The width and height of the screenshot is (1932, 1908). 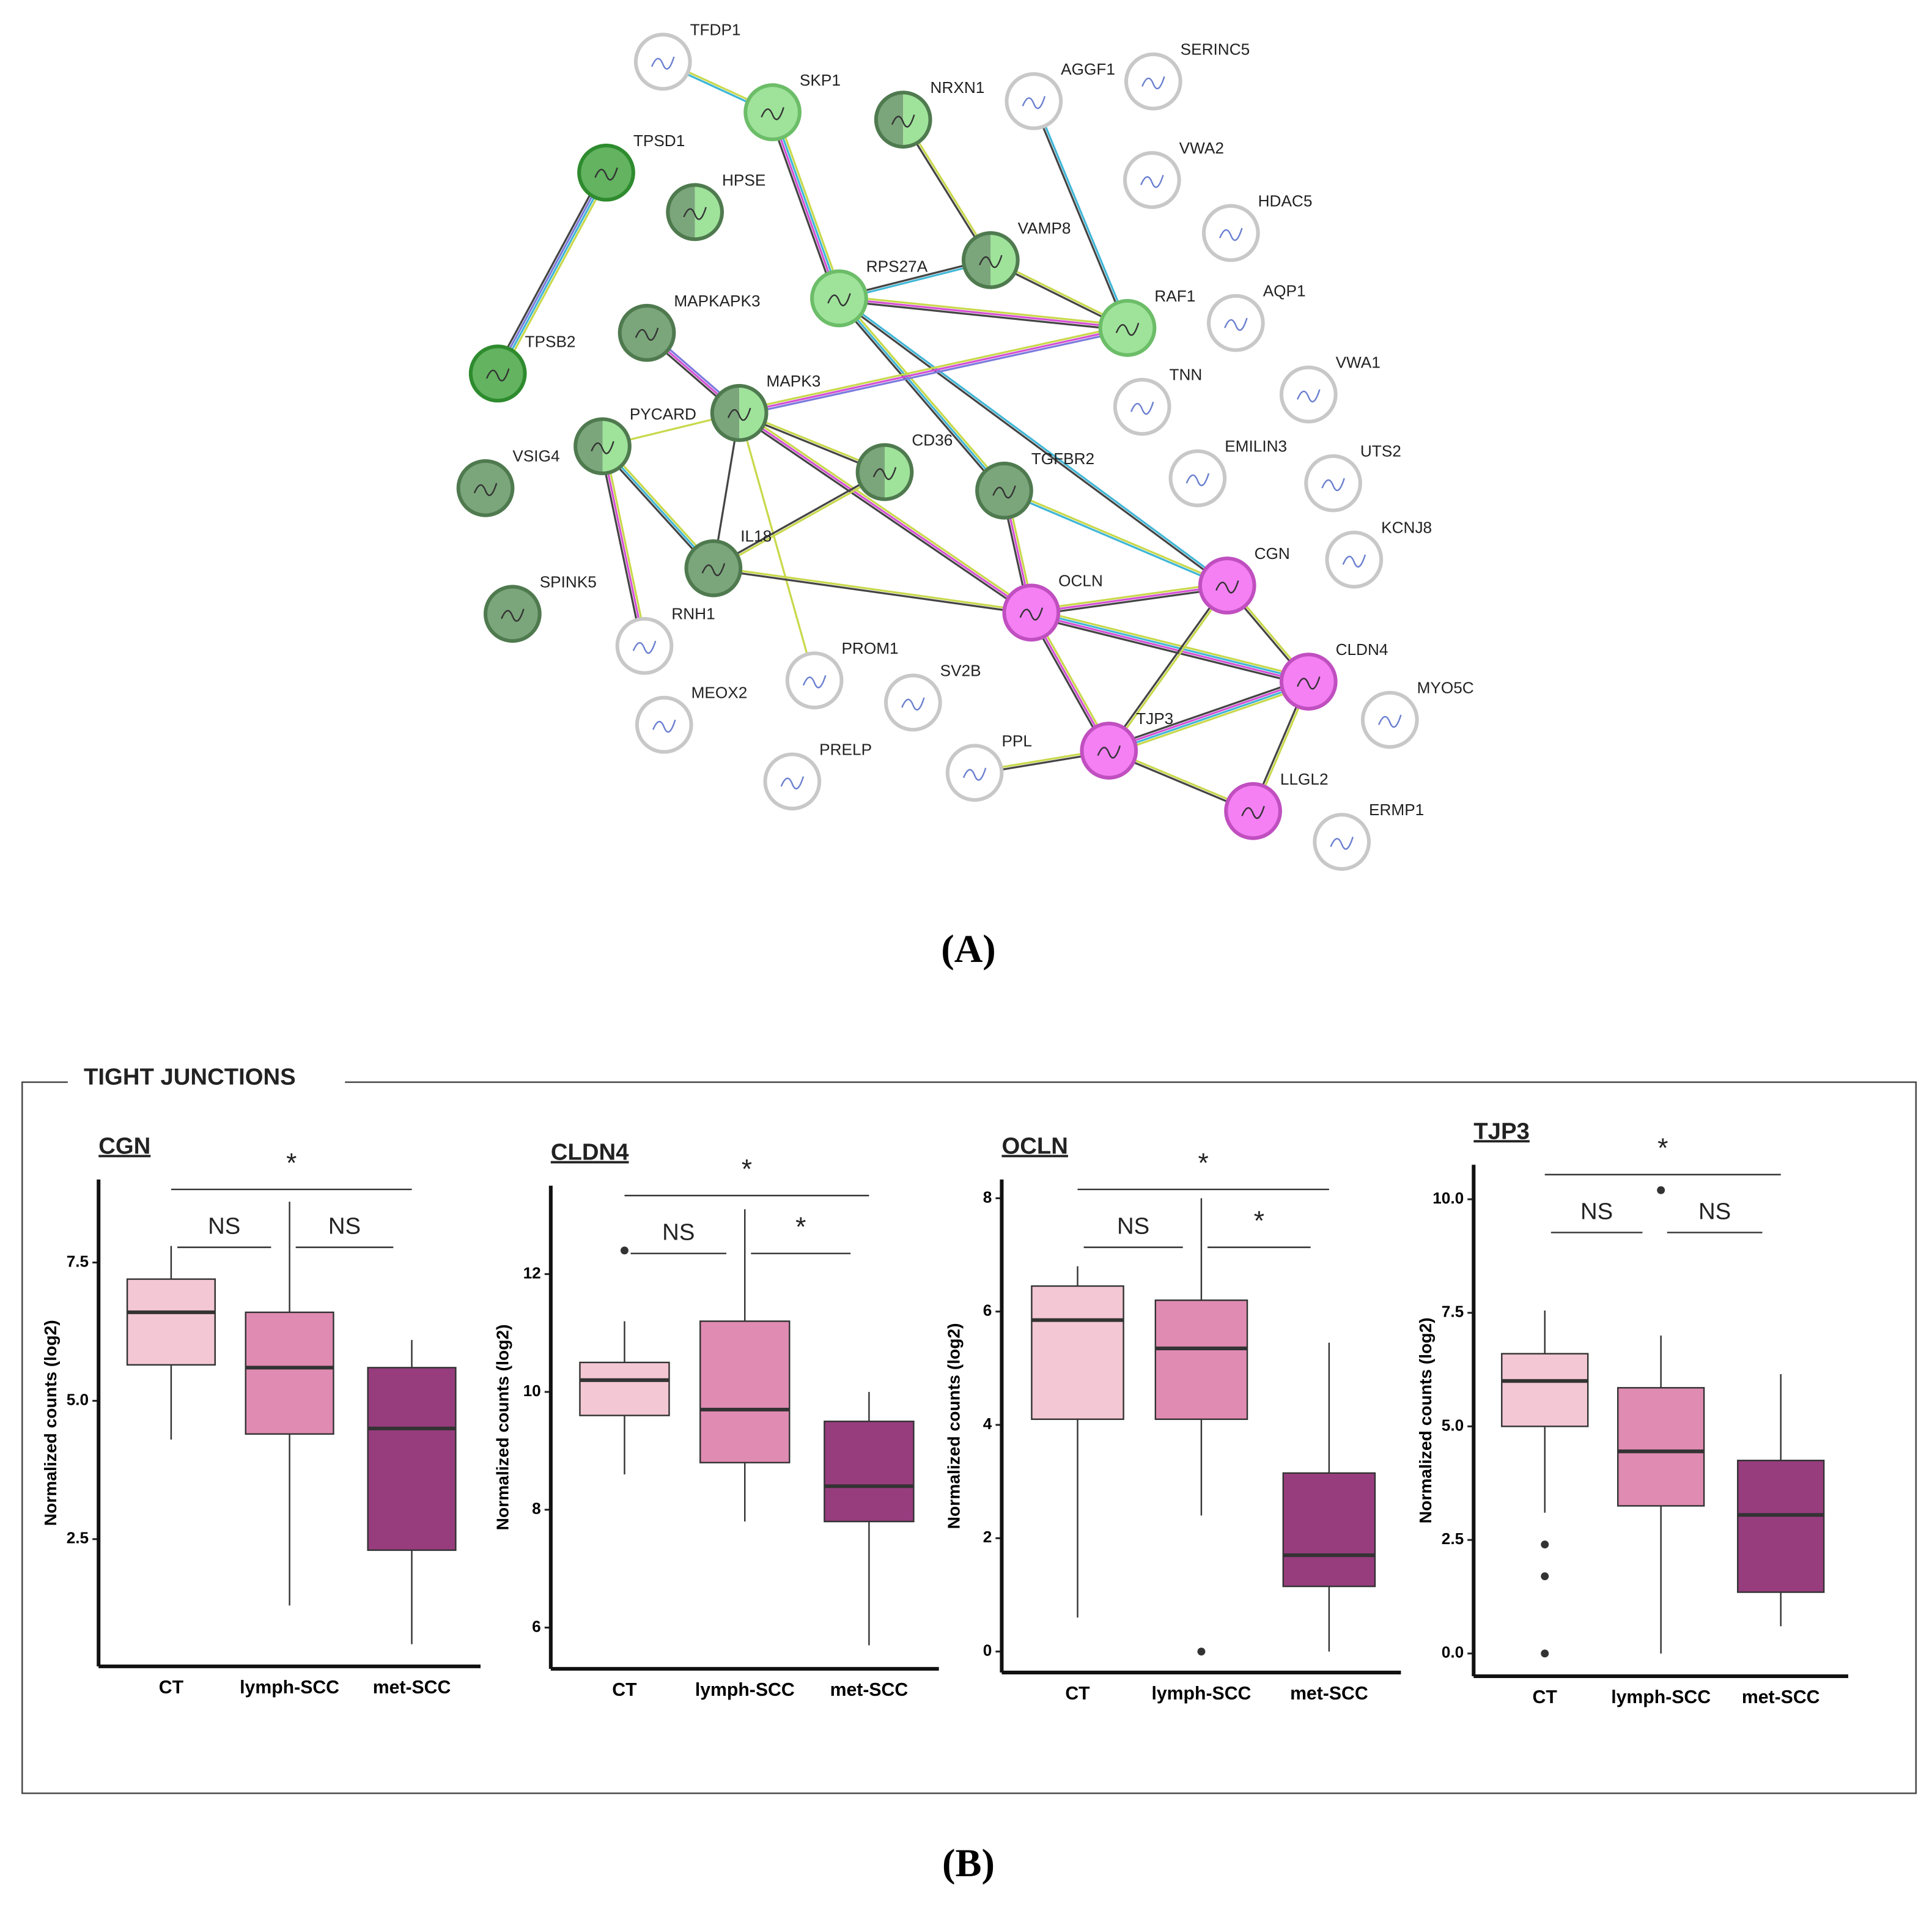 What do you see at coordinates (987, 1424) in the screenshot?
I see `y-tick-label: 4` at bounding box center [987, 1424].